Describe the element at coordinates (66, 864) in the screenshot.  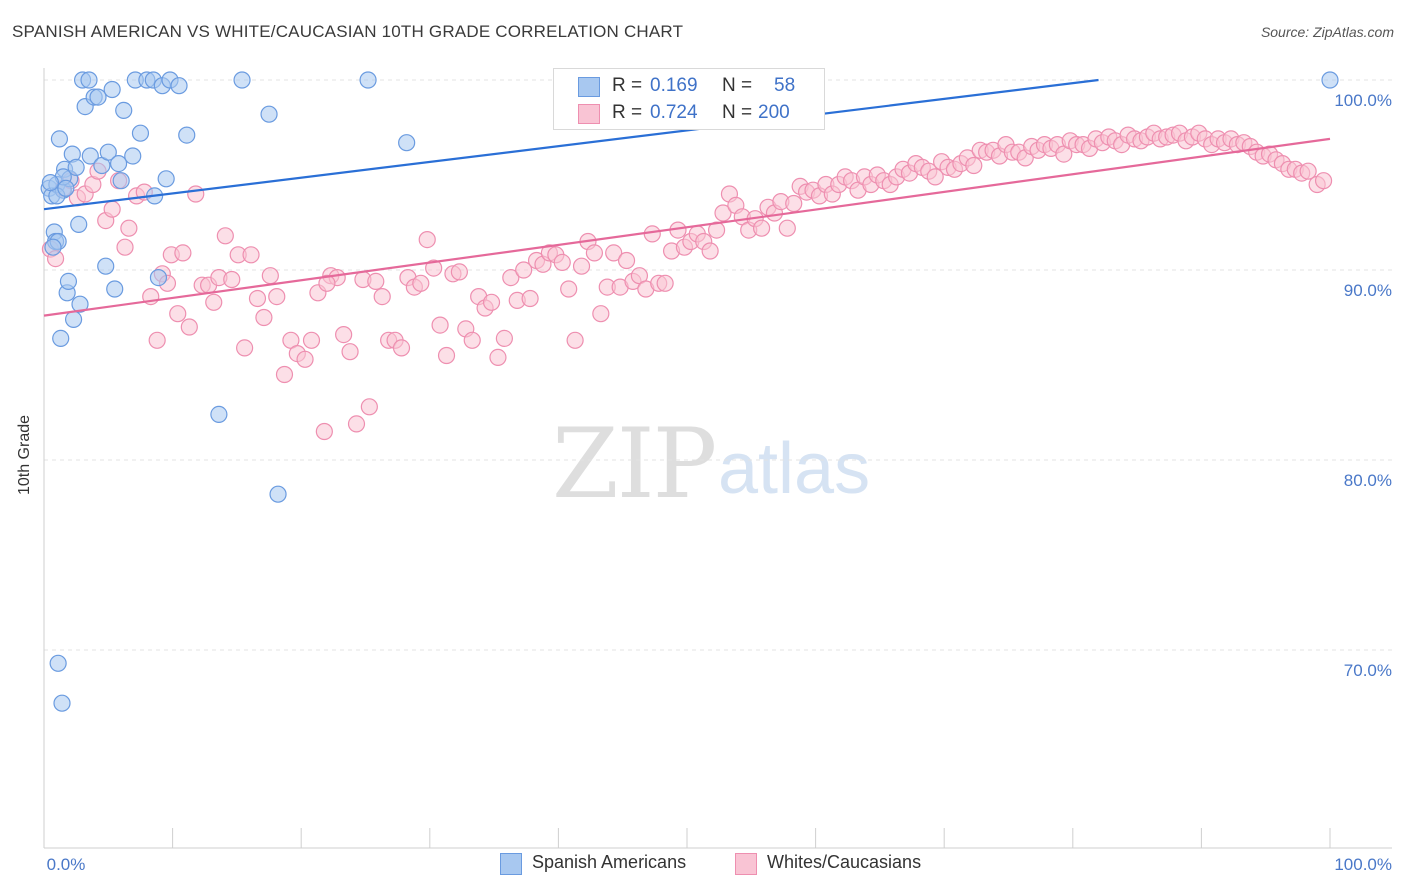
I see `x-tick-label: 0.0%` at that location.